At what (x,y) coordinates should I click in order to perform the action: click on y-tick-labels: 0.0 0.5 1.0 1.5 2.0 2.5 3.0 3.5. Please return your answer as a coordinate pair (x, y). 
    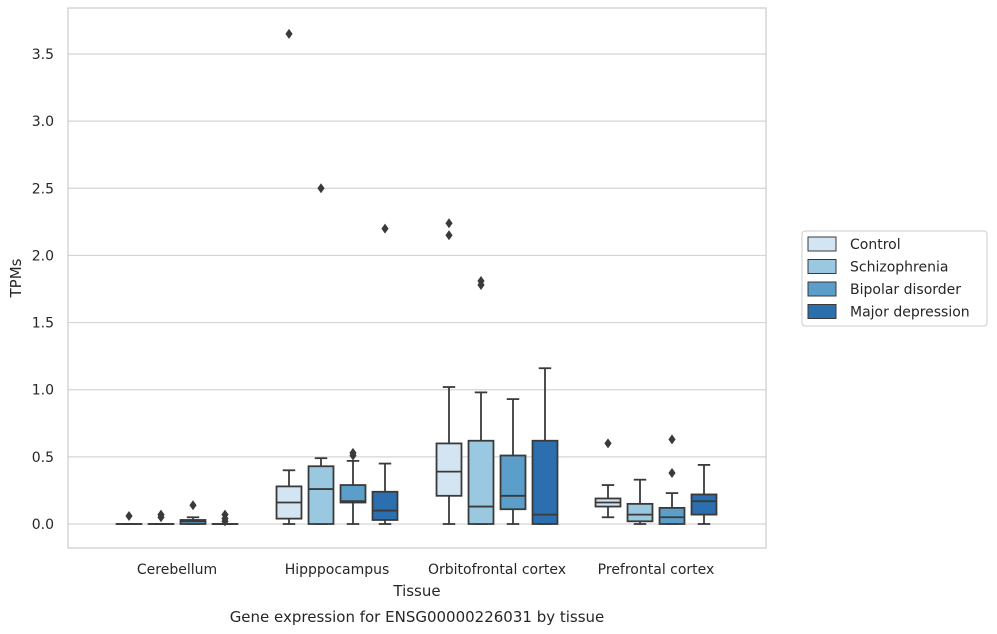
    Looking at the image, I should click on (43, 290).